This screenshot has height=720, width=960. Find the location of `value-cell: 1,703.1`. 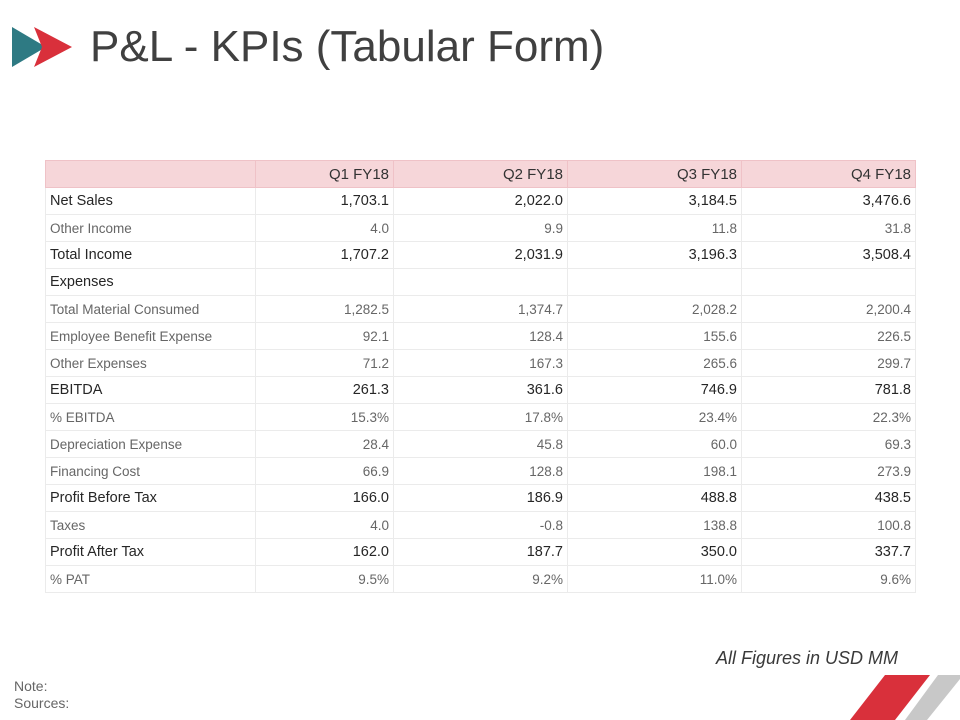

value-cell: 1,703.1 is located at coordinates (324, 201).